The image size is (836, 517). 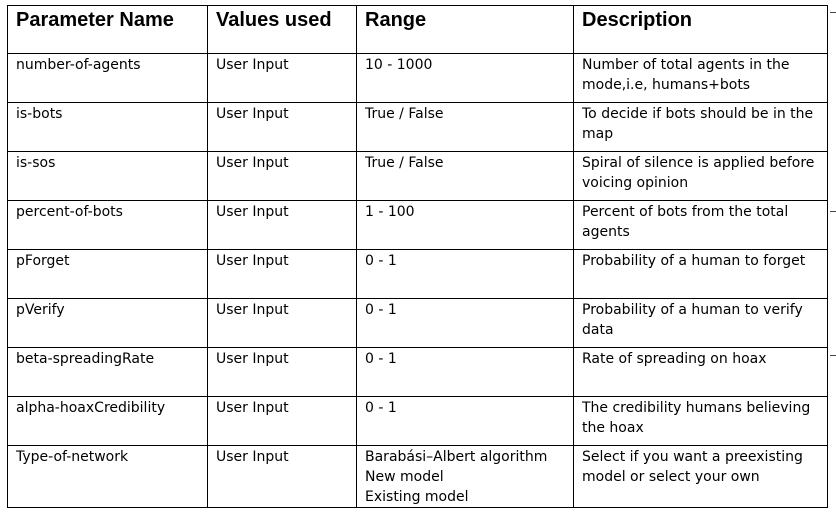 What do you see at coordinates (282, 29) in the screenshot?
I see `header-values-used: Values used` at bounding box center [282, 29].